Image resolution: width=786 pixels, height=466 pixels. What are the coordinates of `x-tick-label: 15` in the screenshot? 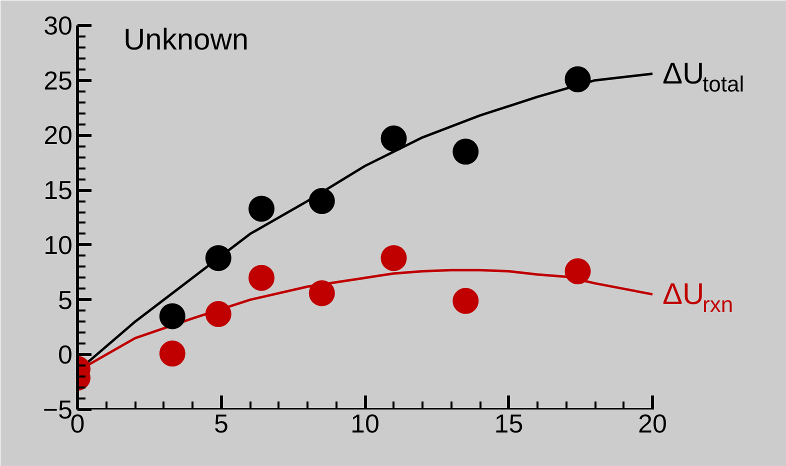 It's located at (509, 423).